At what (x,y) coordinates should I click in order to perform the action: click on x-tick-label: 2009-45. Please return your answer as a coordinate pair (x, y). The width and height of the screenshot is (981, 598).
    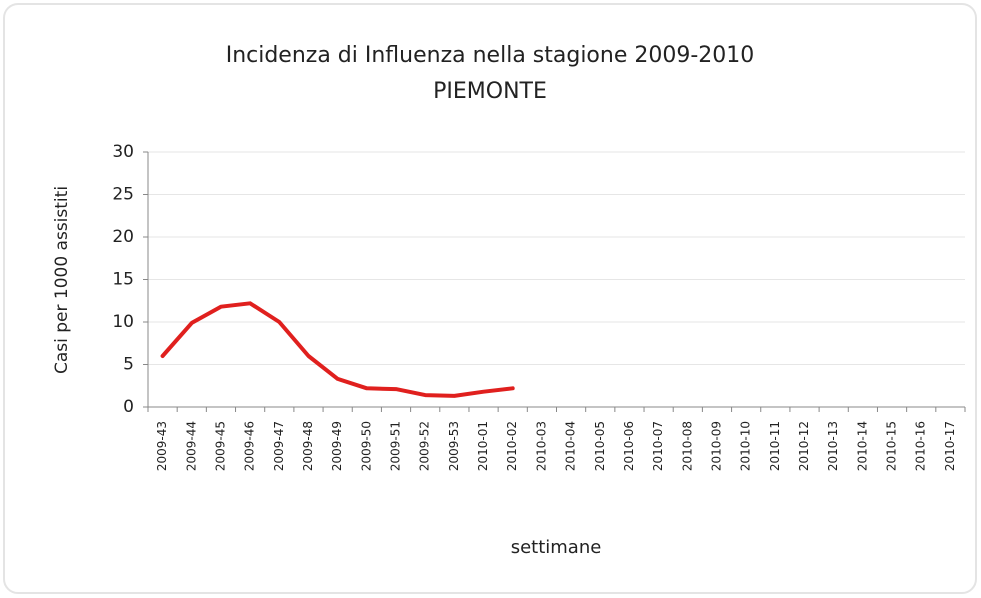
    Looking at the image, I should click on (220, 446).